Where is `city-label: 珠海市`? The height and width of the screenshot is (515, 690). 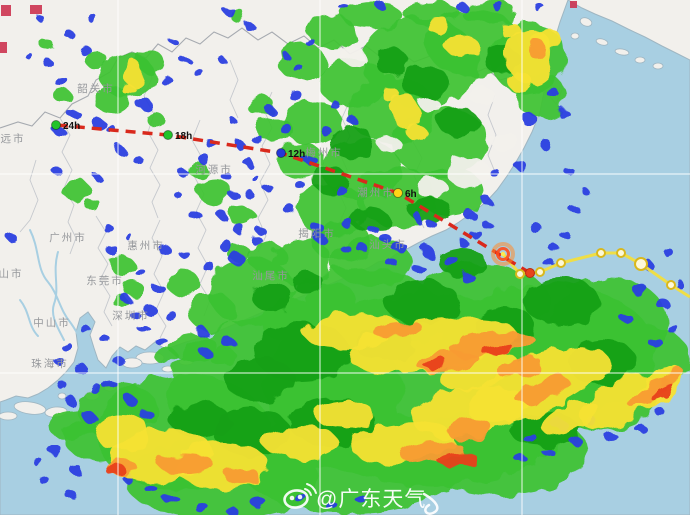
city-label: 珠海市 is located at coordinates (50, 363).